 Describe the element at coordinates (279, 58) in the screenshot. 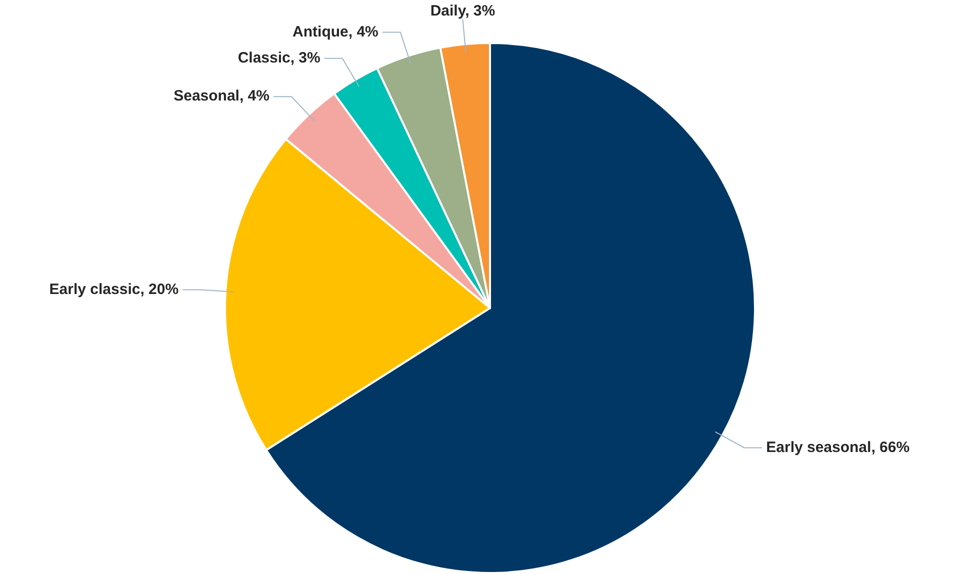

I see `slice-label: Classic, 3%` at that location.